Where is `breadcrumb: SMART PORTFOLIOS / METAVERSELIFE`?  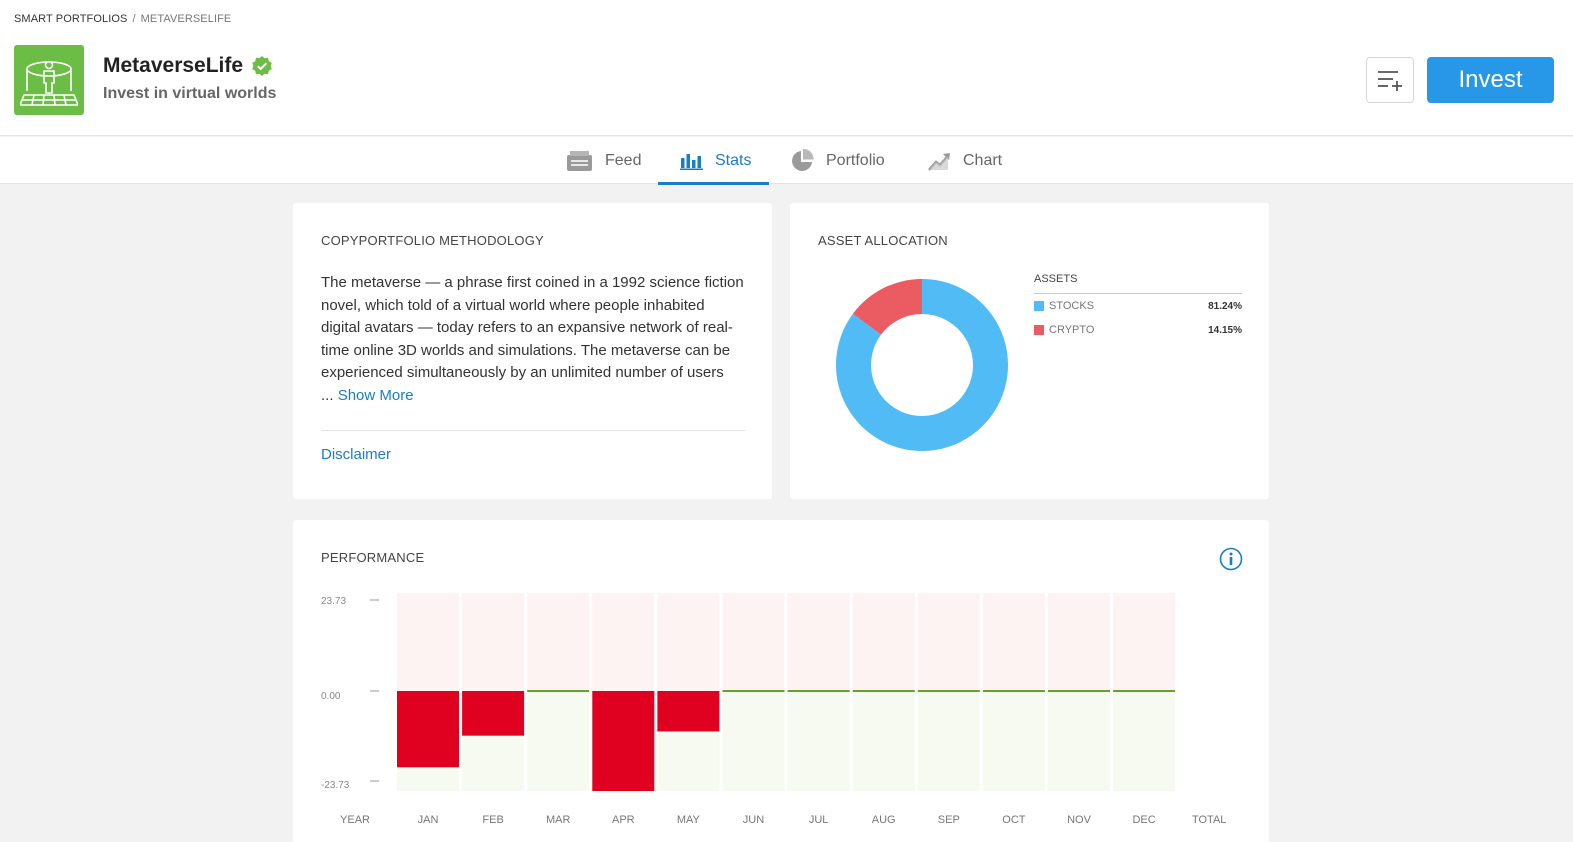
breadcrumb: SMART PORTFOLIOS / METAVERSELIFE is located at coordinates (122, 19).